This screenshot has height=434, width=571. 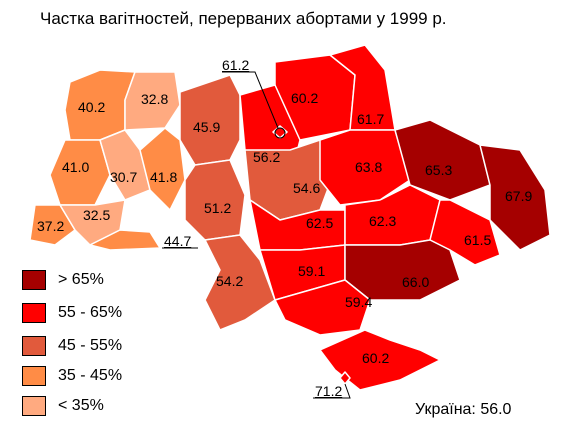 What do you see at coordinates (382, 221) in the screenshot?
I see `region-value-label: 62.3` at bounding box center [382, 221].